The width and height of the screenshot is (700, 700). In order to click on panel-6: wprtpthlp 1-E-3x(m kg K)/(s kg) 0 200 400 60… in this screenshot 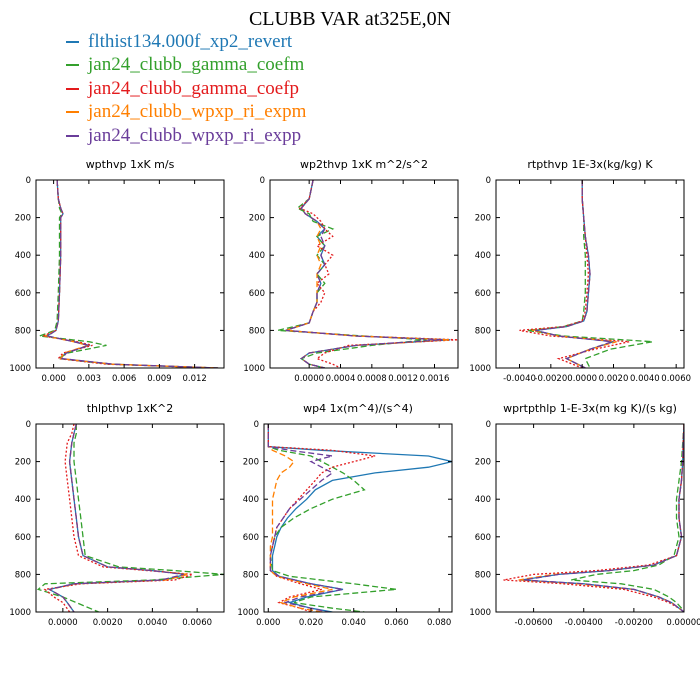, I will do `click(584, 515)`.